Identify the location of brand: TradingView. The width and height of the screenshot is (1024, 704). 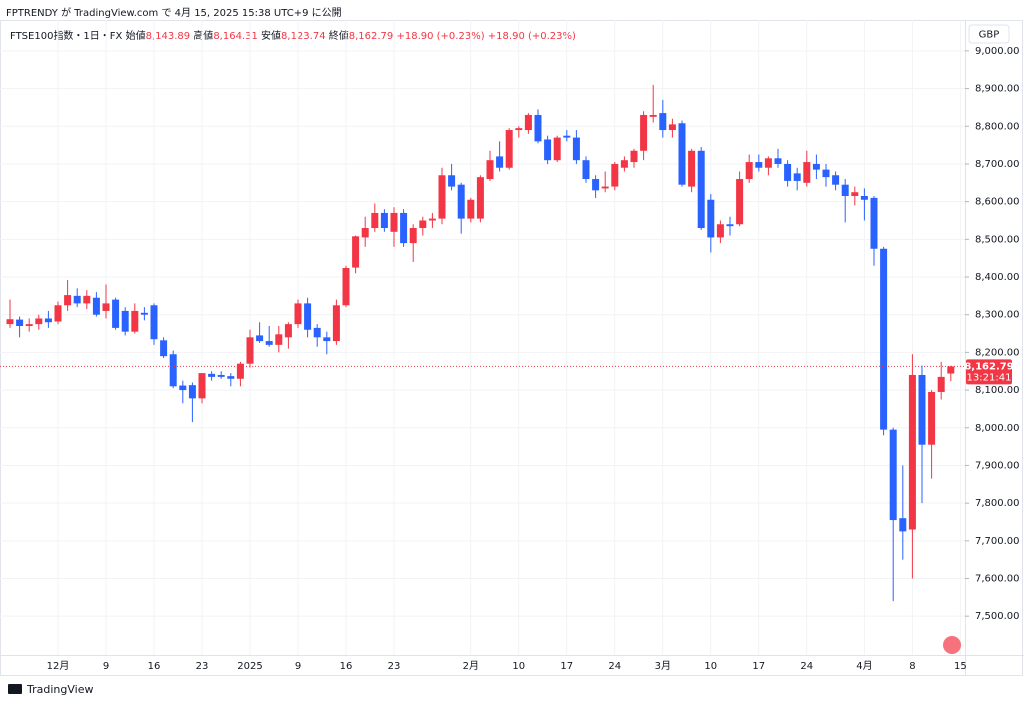
(59, 689).